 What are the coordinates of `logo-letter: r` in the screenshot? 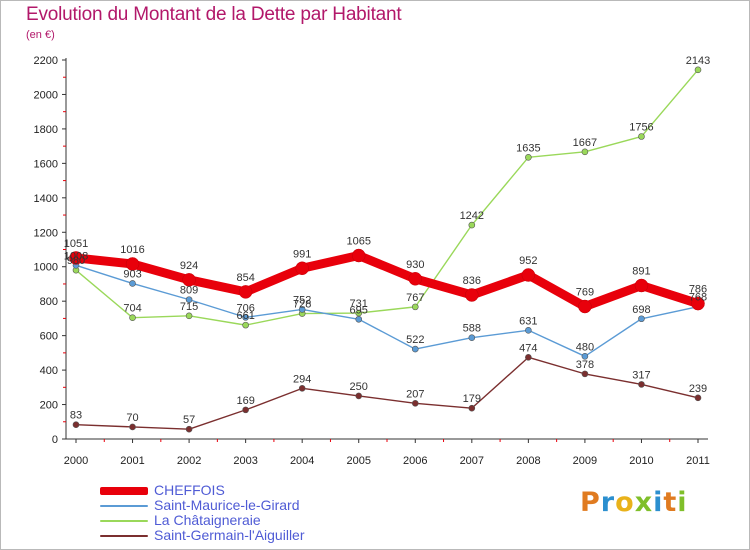 It's located at (608, 502).